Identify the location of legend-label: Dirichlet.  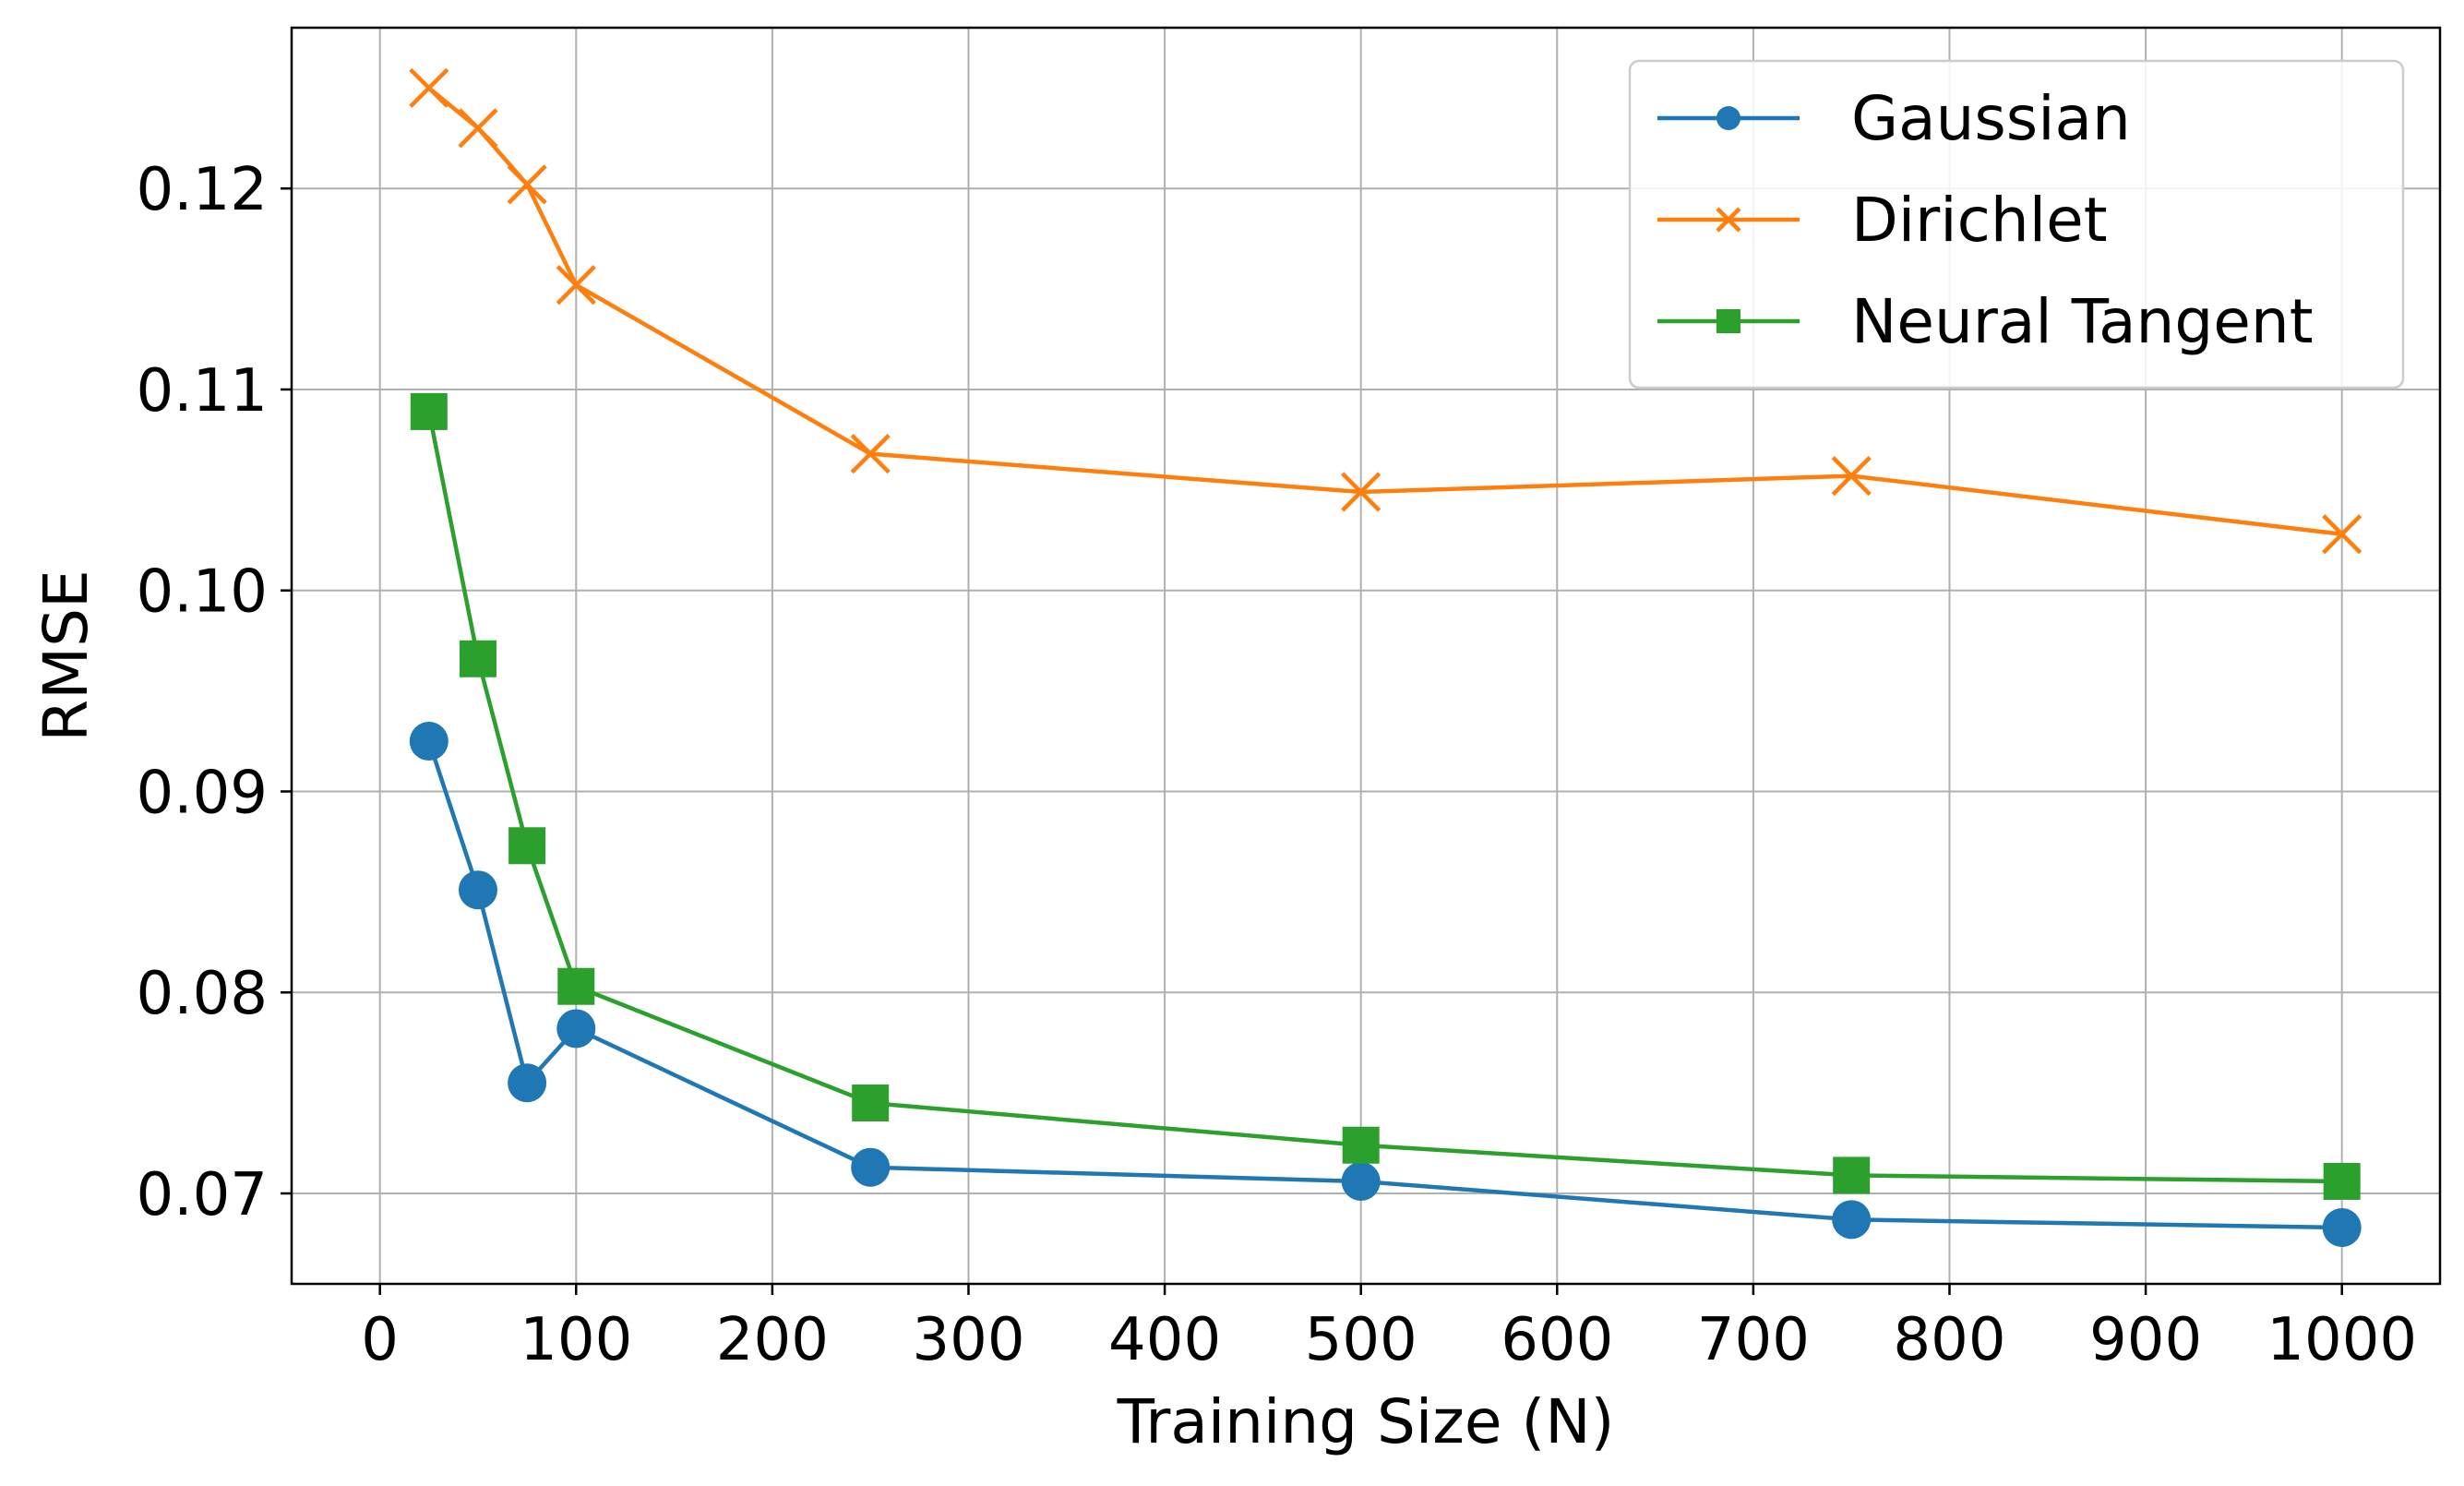
(1979, 221).